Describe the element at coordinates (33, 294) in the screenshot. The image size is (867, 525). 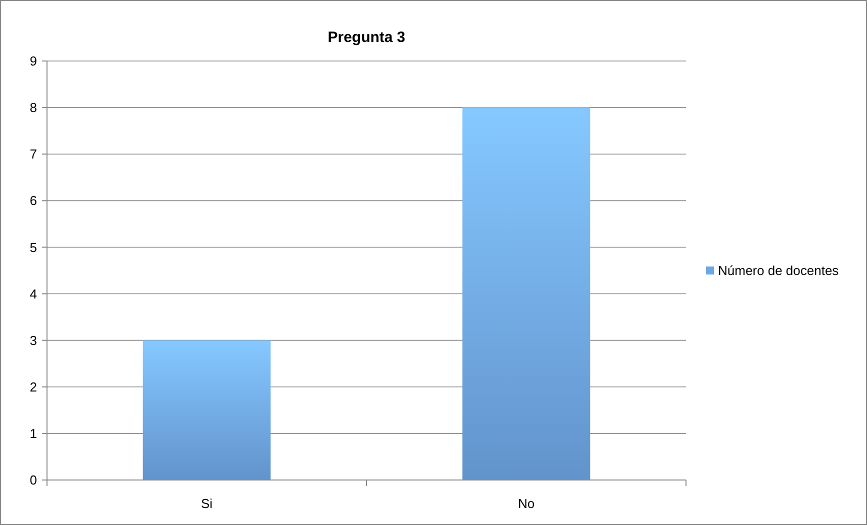
I see `y-tick-label: 4` at that location.